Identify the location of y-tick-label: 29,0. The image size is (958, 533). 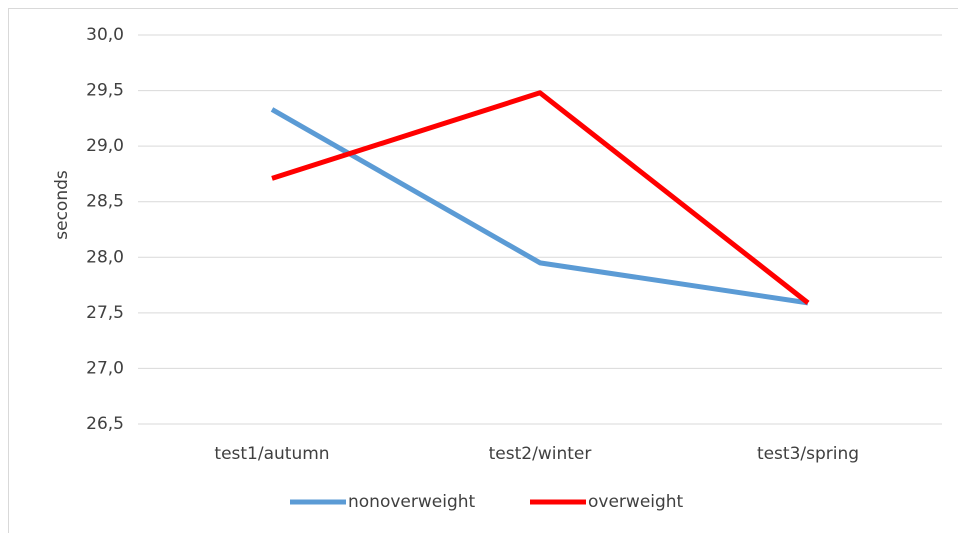
(105, 146).